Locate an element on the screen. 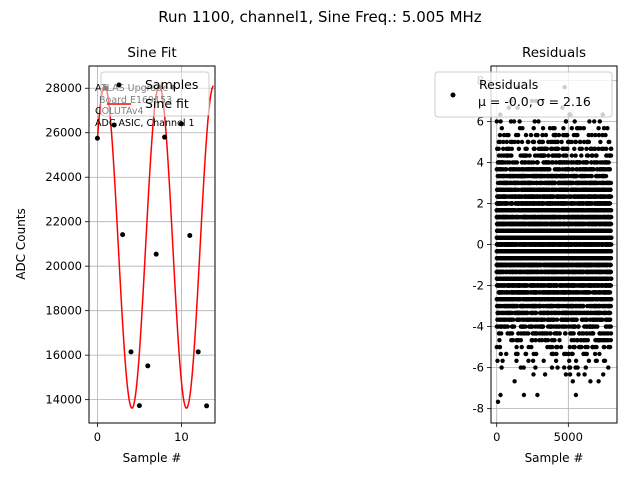 Image resolution: width=640 pixels, height=480 pixels. residuals-title: Residuals is located at coordinates (554, 53).